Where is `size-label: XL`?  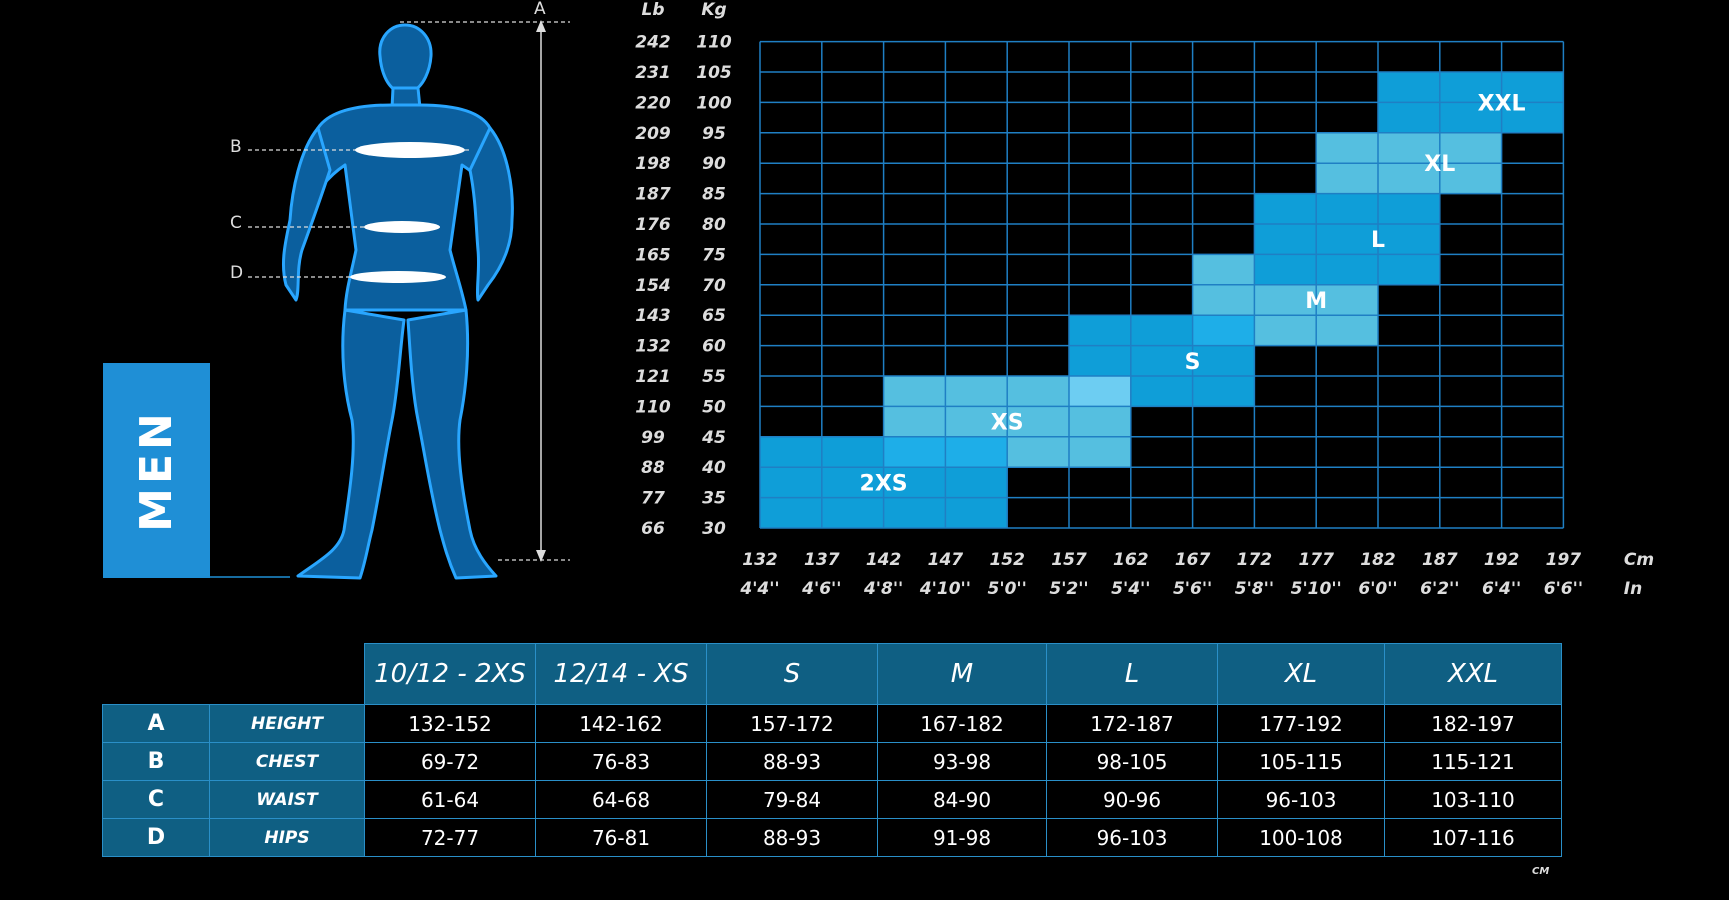 size-label: XL is located at coordinates (1439, 164).